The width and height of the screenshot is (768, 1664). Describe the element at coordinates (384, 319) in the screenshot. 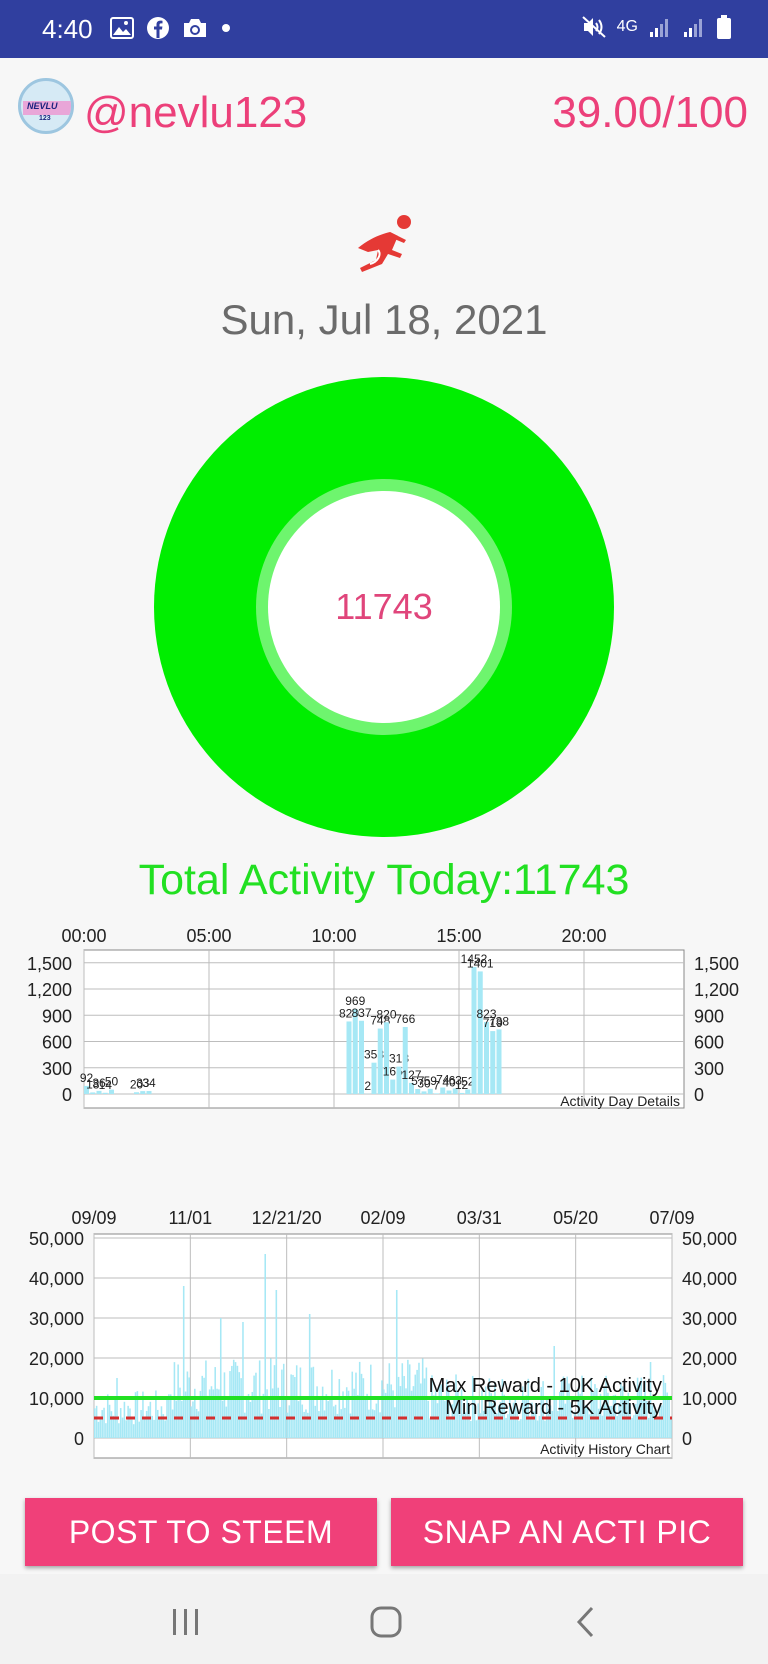

I see `date-label: Sun, Jul 18, 2021` at that location.